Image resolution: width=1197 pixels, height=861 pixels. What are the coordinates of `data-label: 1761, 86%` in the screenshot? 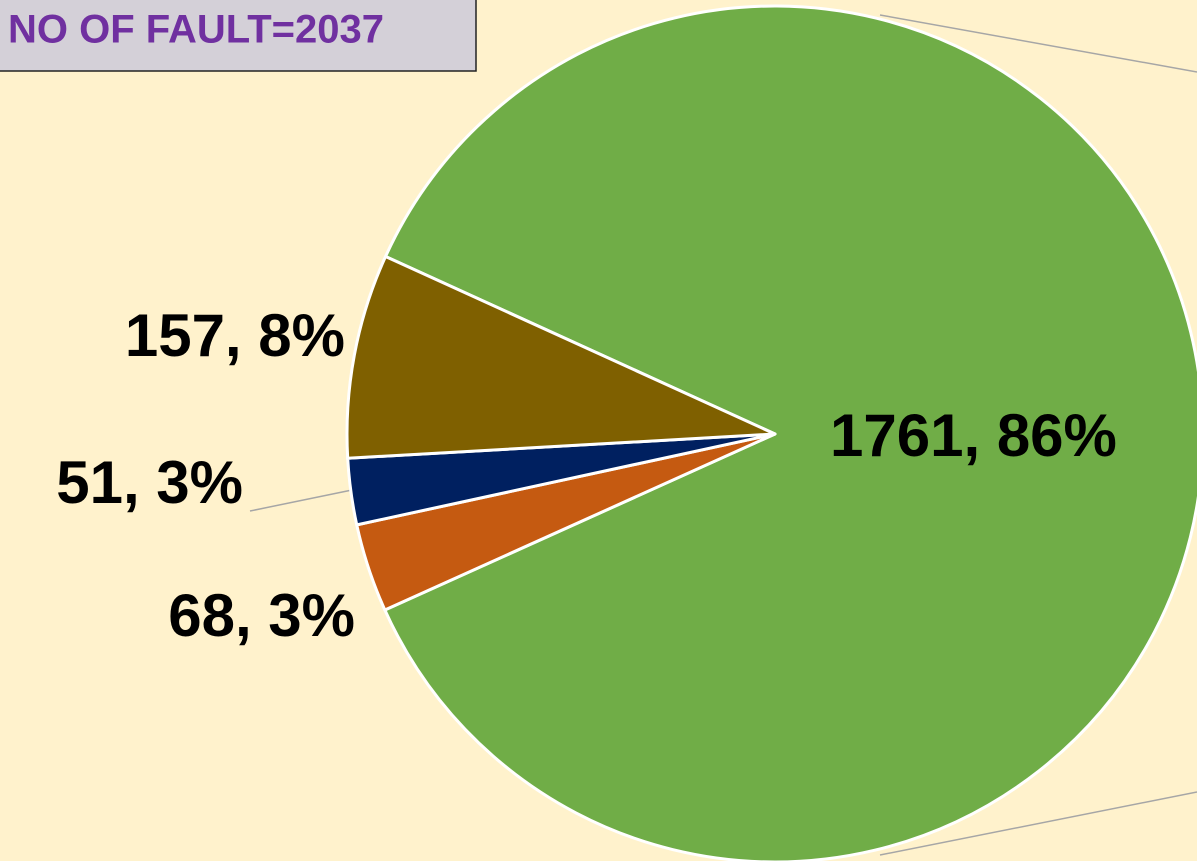 It's located at (973, 435).